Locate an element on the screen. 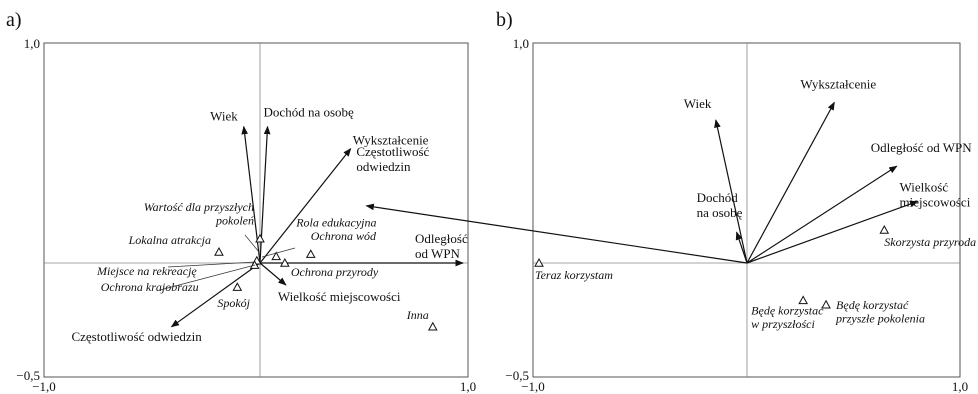  point-label: Inna is located at coordinates (417, 315).